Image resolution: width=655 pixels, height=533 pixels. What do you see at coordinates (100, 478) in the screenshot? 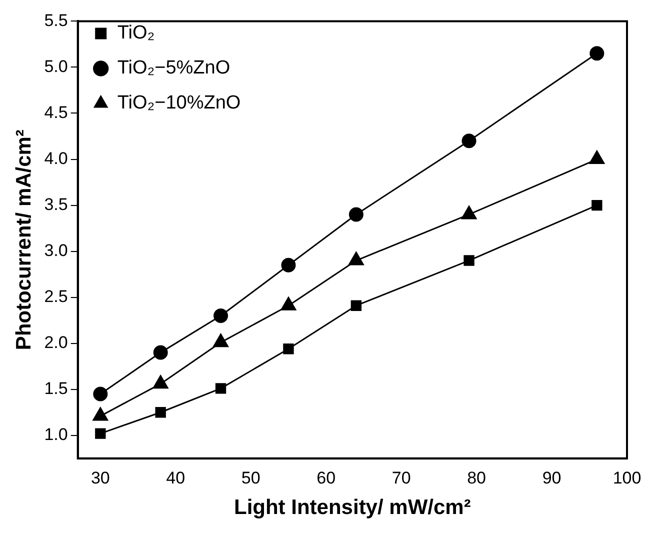
I see `x-tick-label: 30` at bounding box center [100, 478].